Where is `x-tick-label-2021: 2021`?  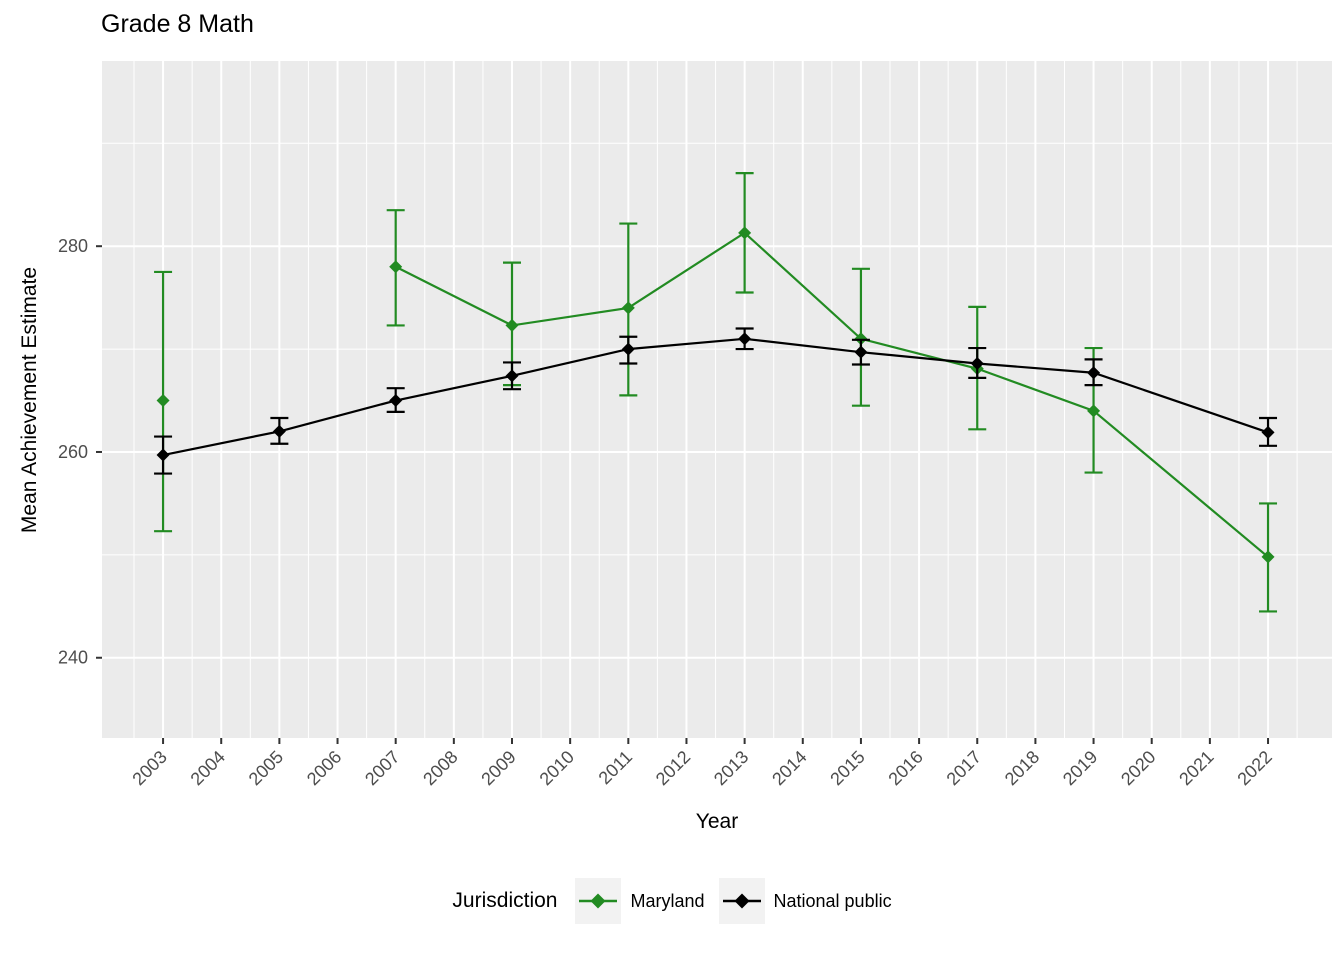 x-tick-label-2021: 2021 is located at coordinates (1196, 768).